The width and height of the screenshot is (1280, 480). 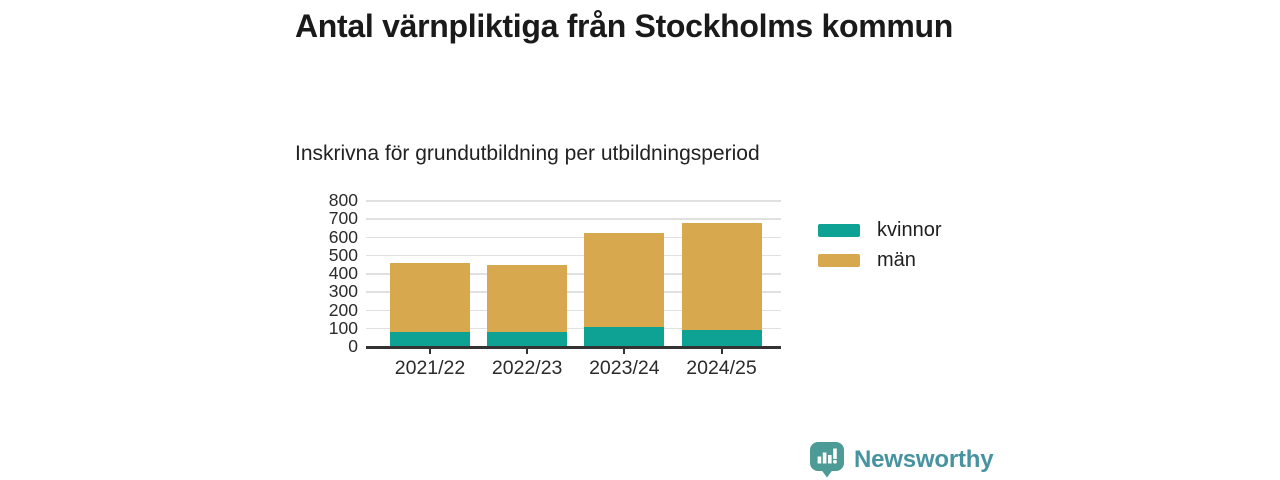 What do you see at coordinates (924, 459) in the screenshot?
I see `brand-wordmark: Newsworthy` at bounding box center [924, 459].